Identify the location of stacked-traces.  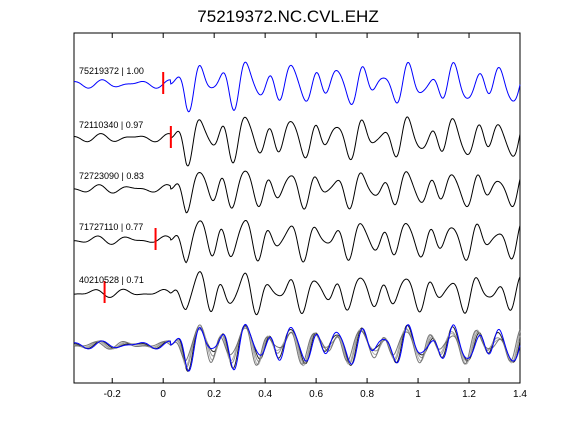
(297, 347).